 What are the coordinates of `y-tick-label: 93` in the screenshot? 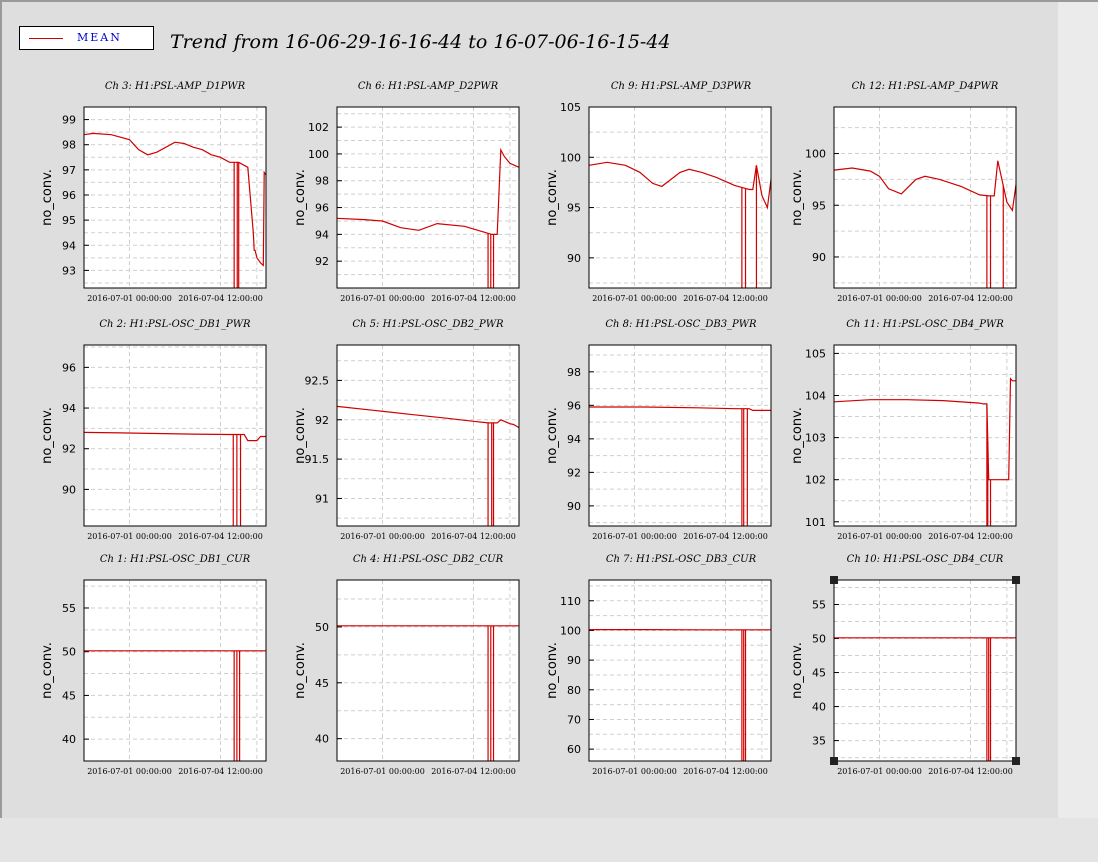 It's located at (69, 270).